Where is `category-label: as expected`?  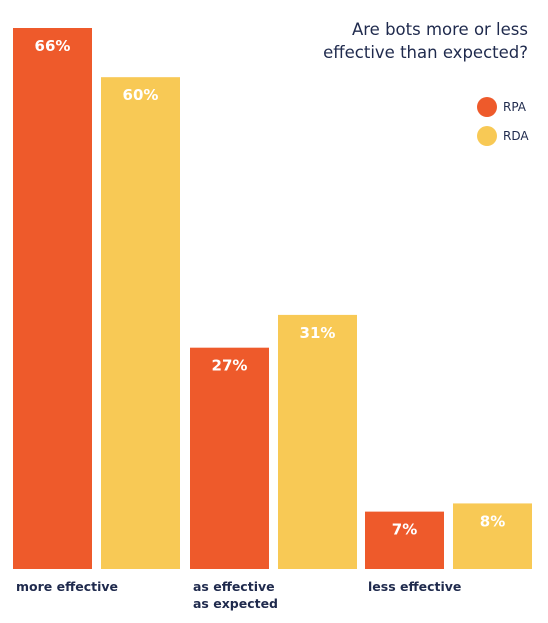
category-label: as expected is located at coordinates (235, 603).